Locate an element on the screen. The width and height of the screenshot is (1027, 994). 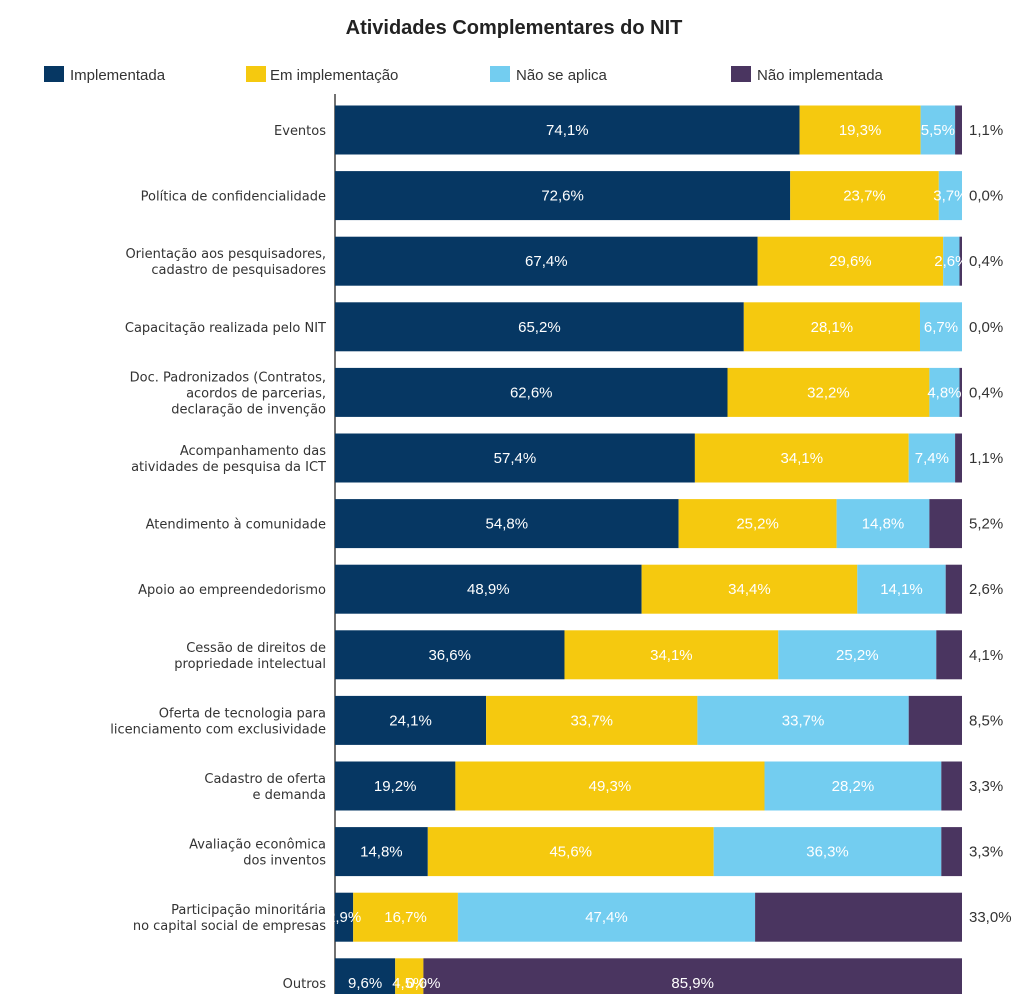
value-label-implementada: 2,9% is located at coordinates (344, 917).